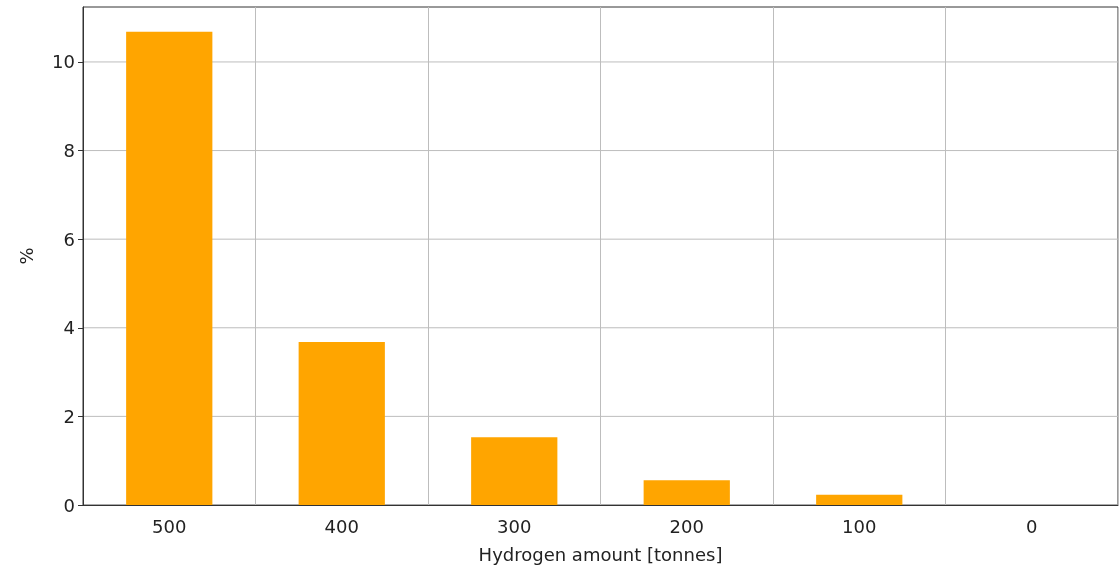  What do you see at coordinates (69, 328) in the screenshot?
I see `y-tick-label: 4` at bounding box center [69, 328].